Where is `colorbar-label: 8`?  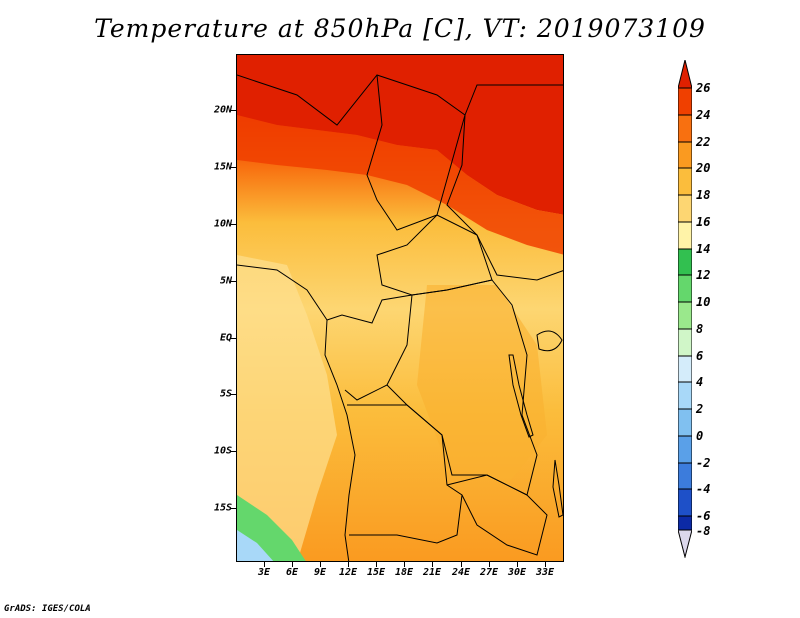 colorbar-label: 8 is located at coordinates (700, 329).